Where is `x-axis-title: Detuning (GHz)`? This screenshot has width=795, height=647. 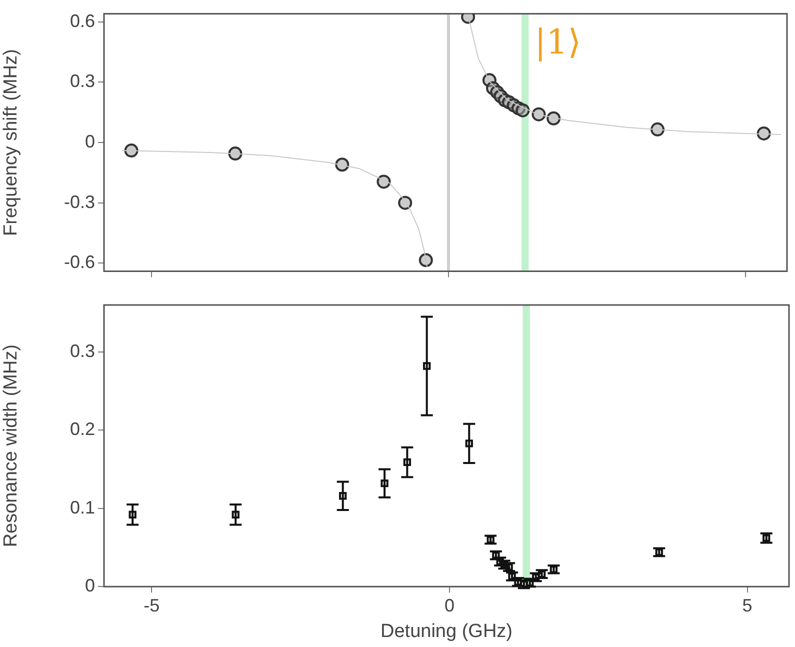 x-axis-title: Detuning (GHz) is located at coordinates (446, 631).